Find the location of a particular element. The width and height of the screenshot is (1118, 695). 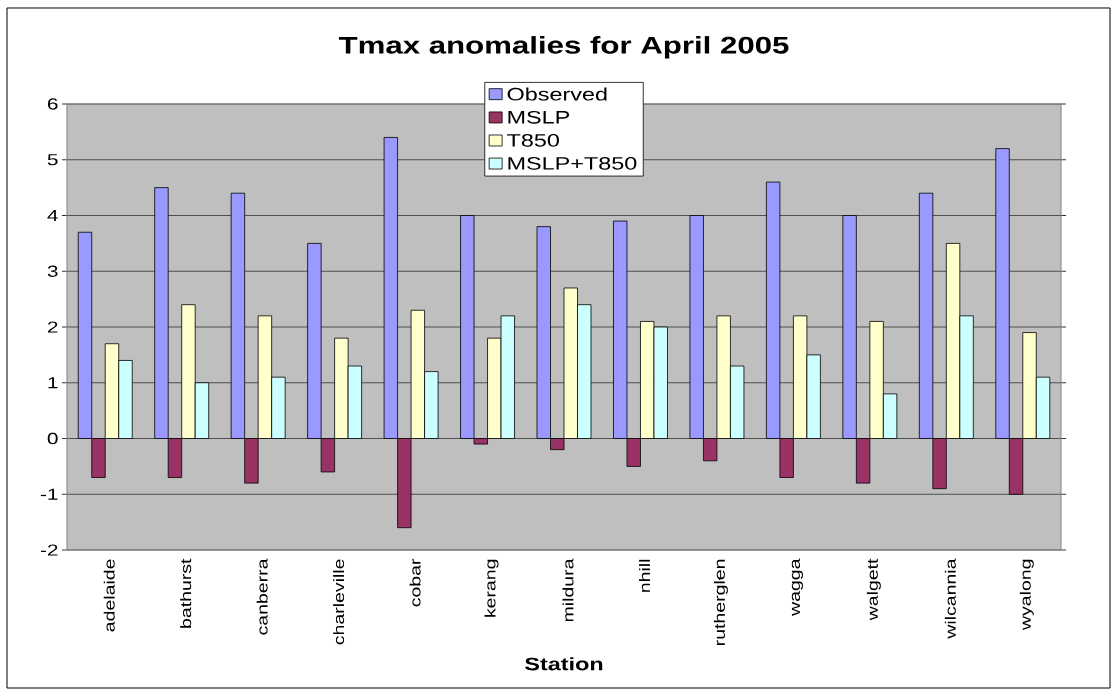

x-tick-label: adelaide is located at coordinates (109, 595).